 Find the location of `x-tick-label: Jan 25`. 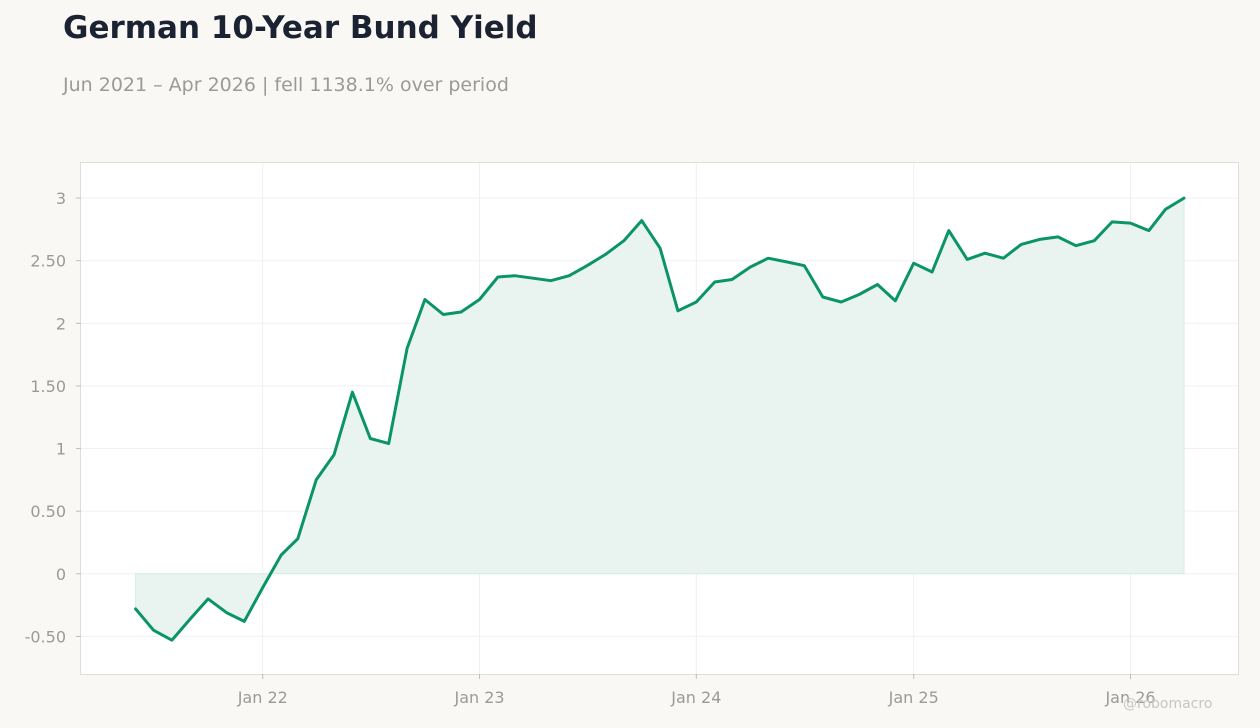

x-tick-label: Jan 25 is located at coordinates (913, 697).